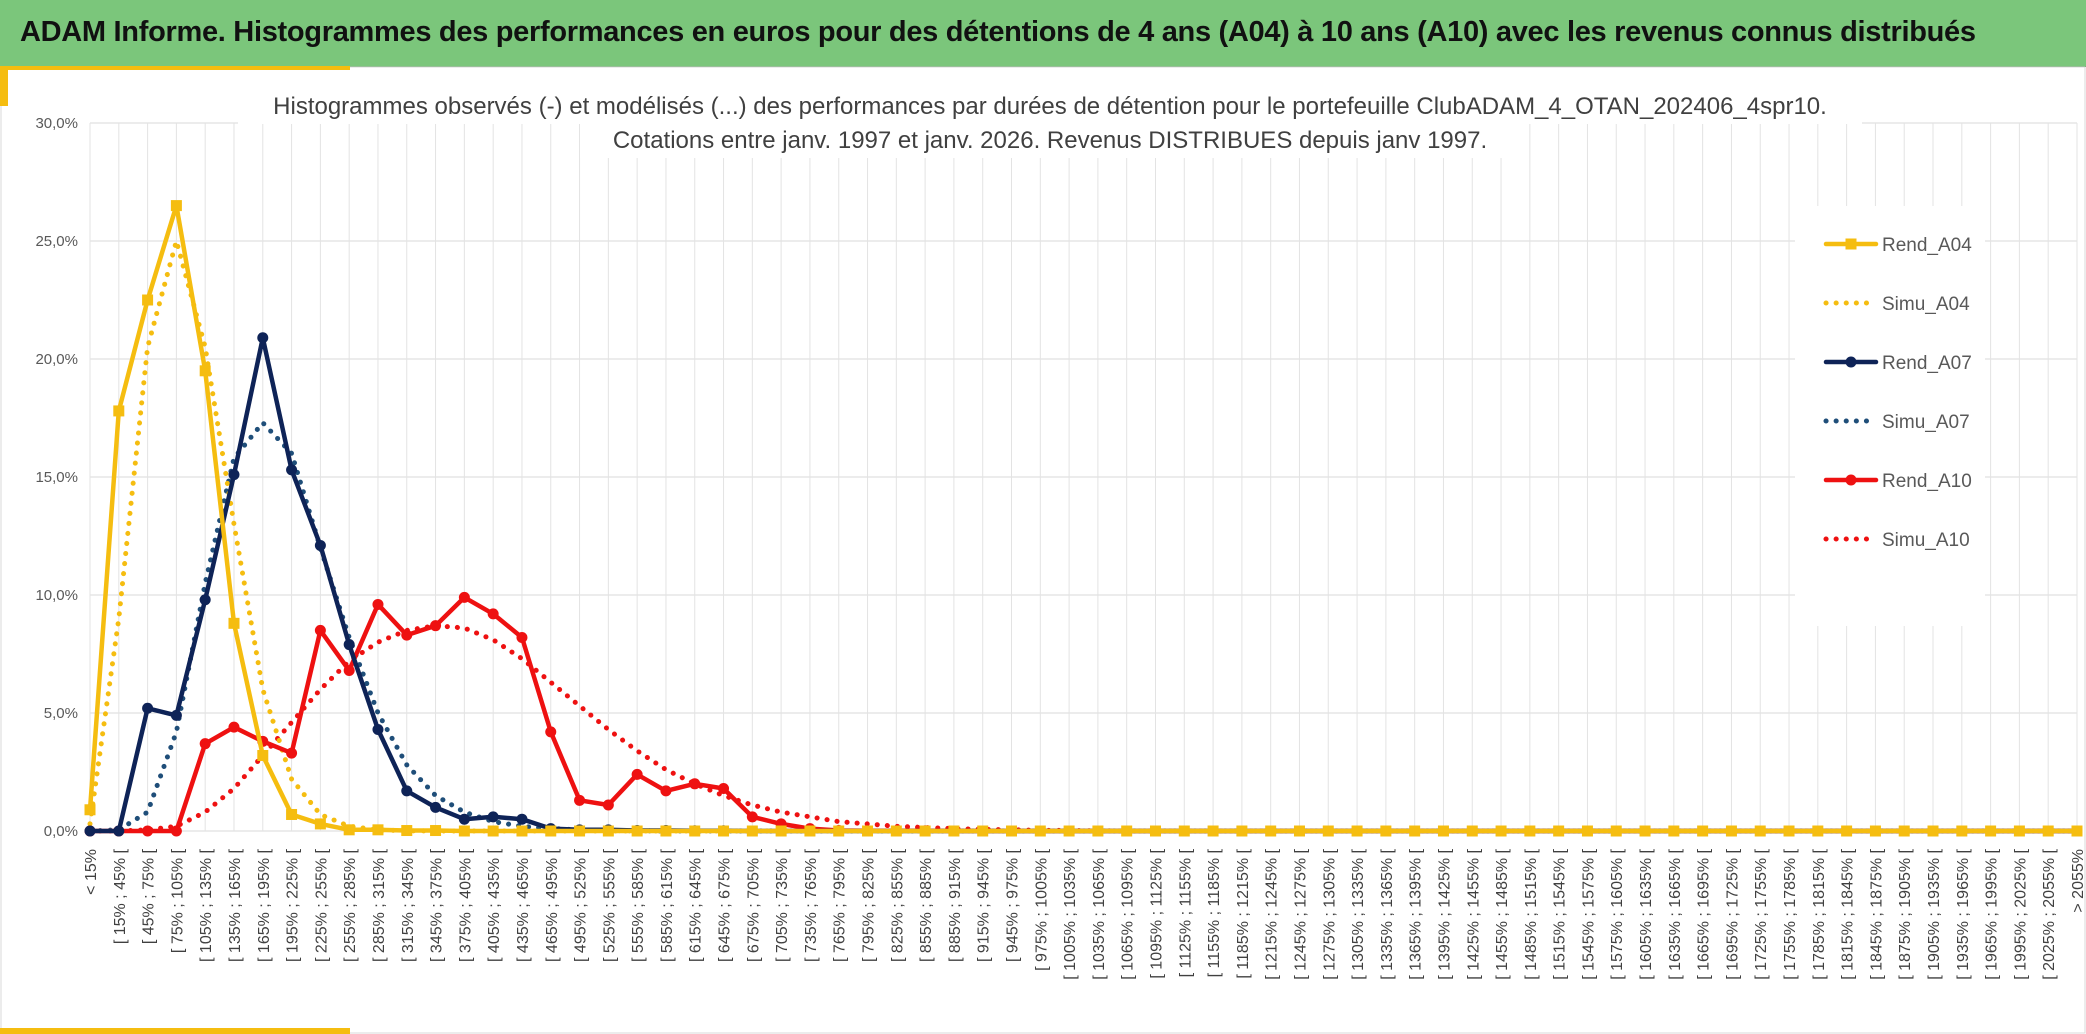 The image size is (2086, 1034). I want to click on x-tick-label: [ 735% ; 765% [, so click(811, 905).